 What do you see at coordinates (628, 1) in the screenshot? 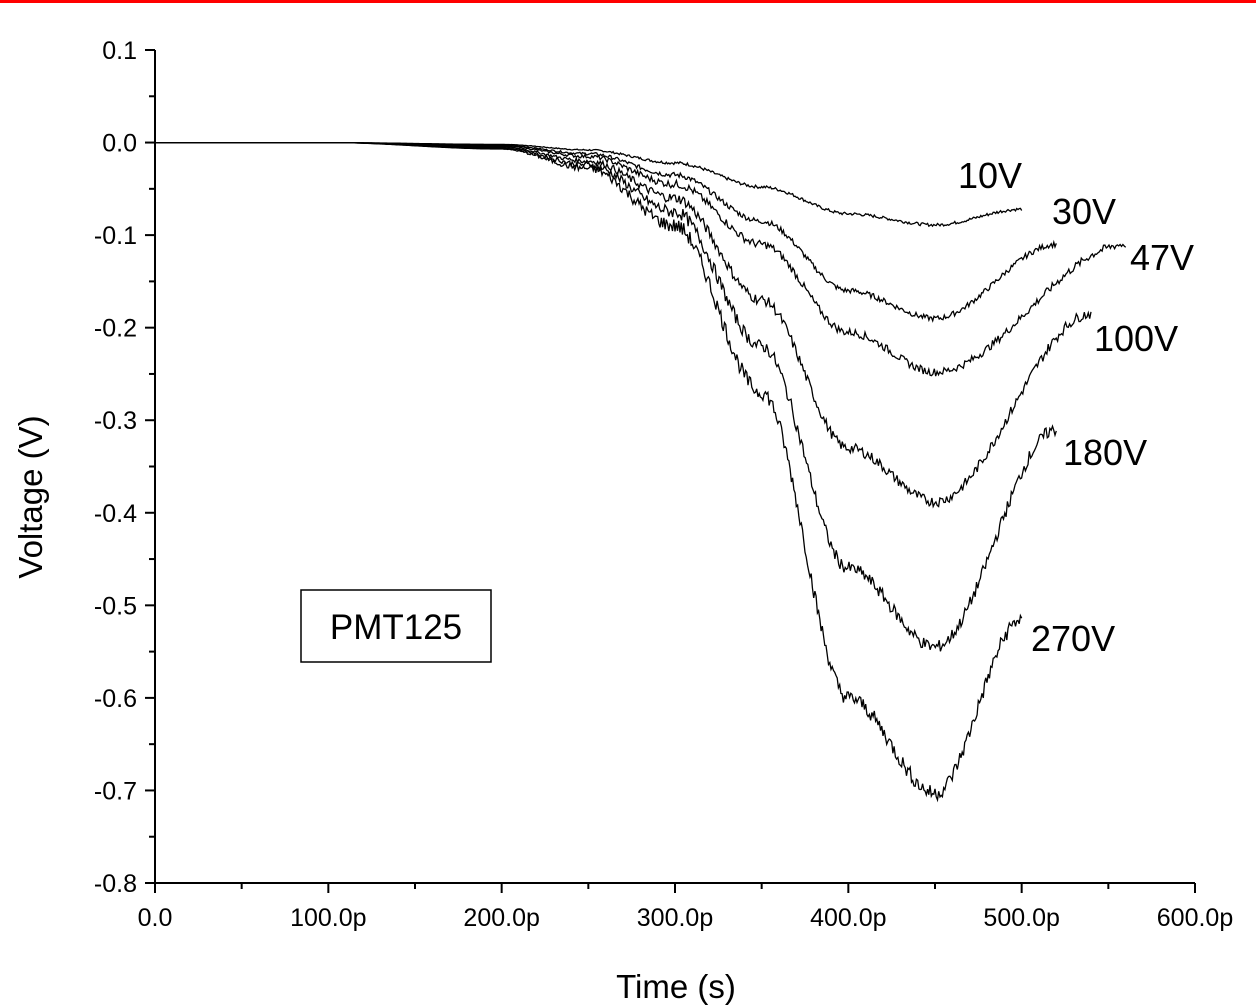
I see `top-rule` at bounding box center [628, 1].